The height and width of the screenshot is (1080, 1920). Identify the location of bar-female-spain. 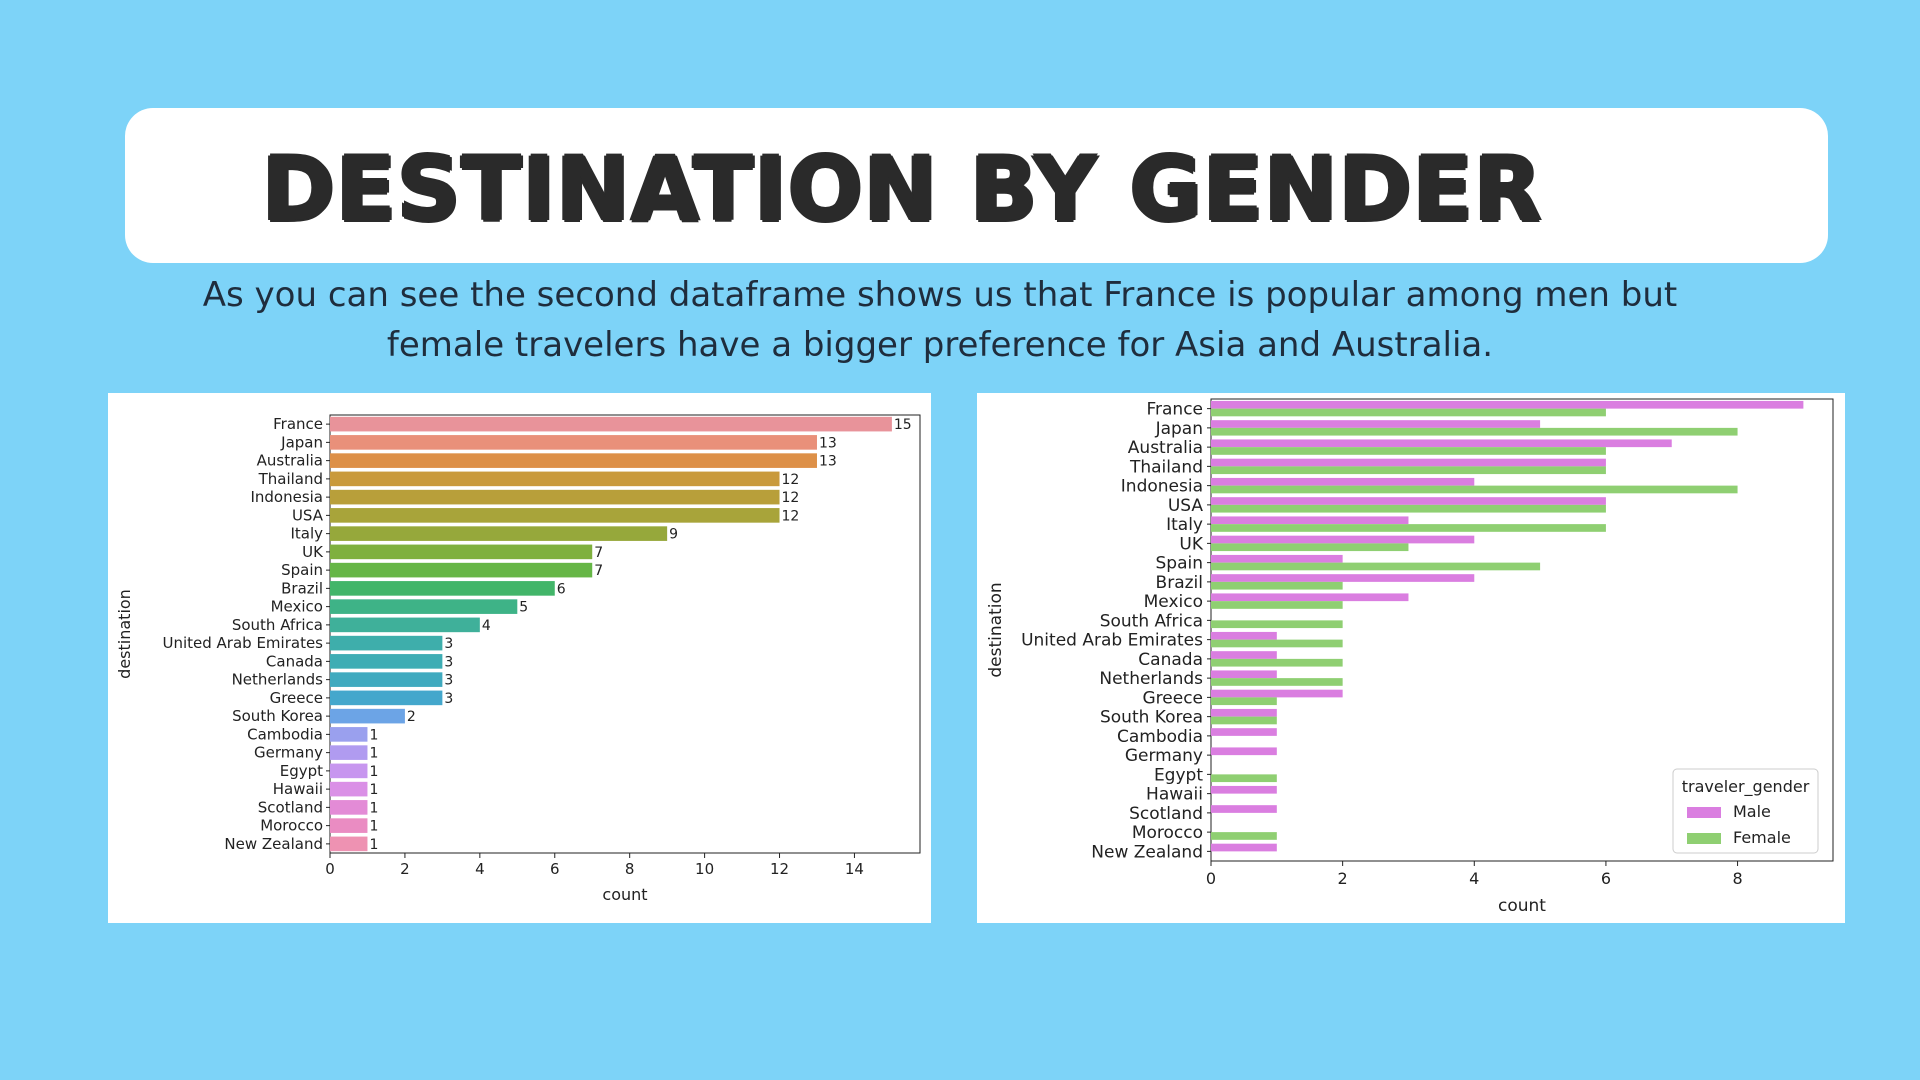
(1376, 566).